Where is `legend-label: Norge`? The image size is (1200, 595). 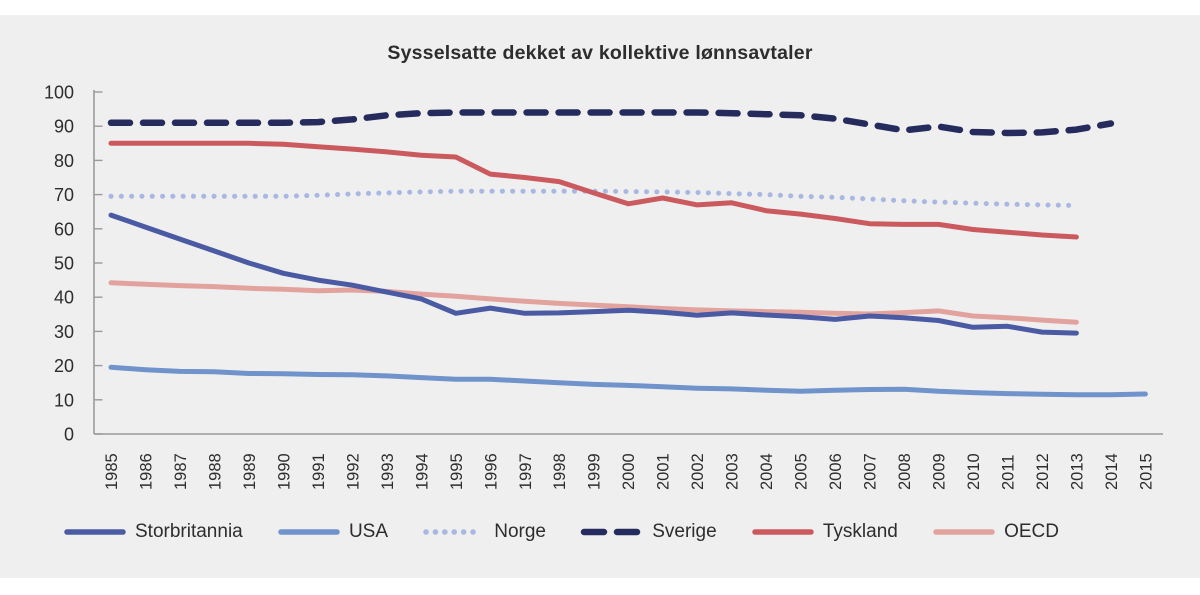 legend-label: Norge is located at coordinates (520, 531).